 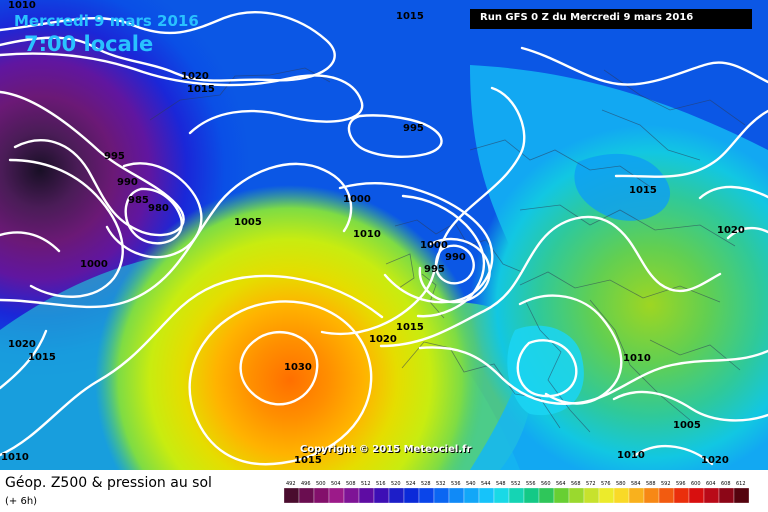 I want to click on legend-value-label: 532, so click(x=441, y=484).